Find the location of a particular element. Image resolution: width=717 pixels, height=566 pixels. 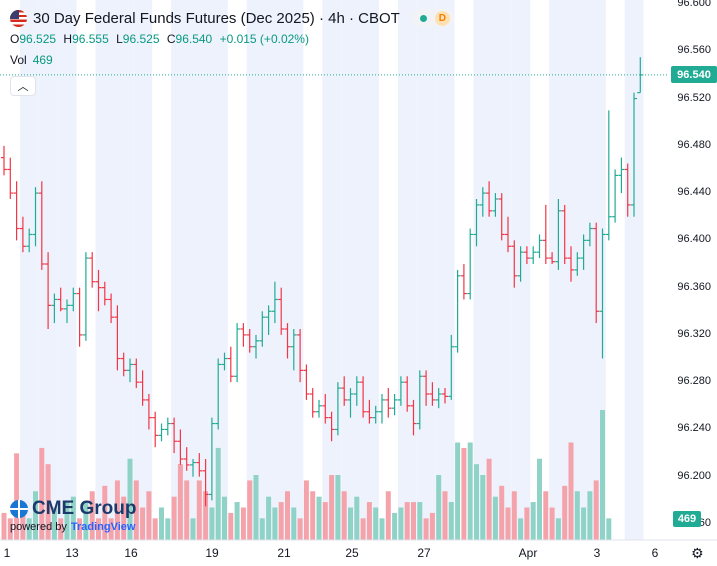

settings-gear-icon: ⚙ is located at coordinates (697, 553).